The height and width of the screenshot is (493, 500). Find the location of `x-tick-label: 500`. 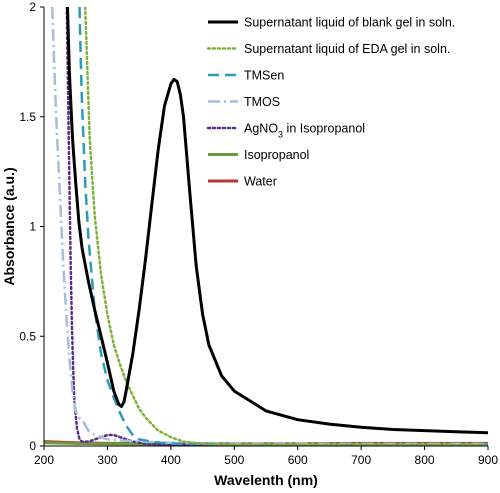

x-tick-label: 500 is located at coordinates (234, 460).